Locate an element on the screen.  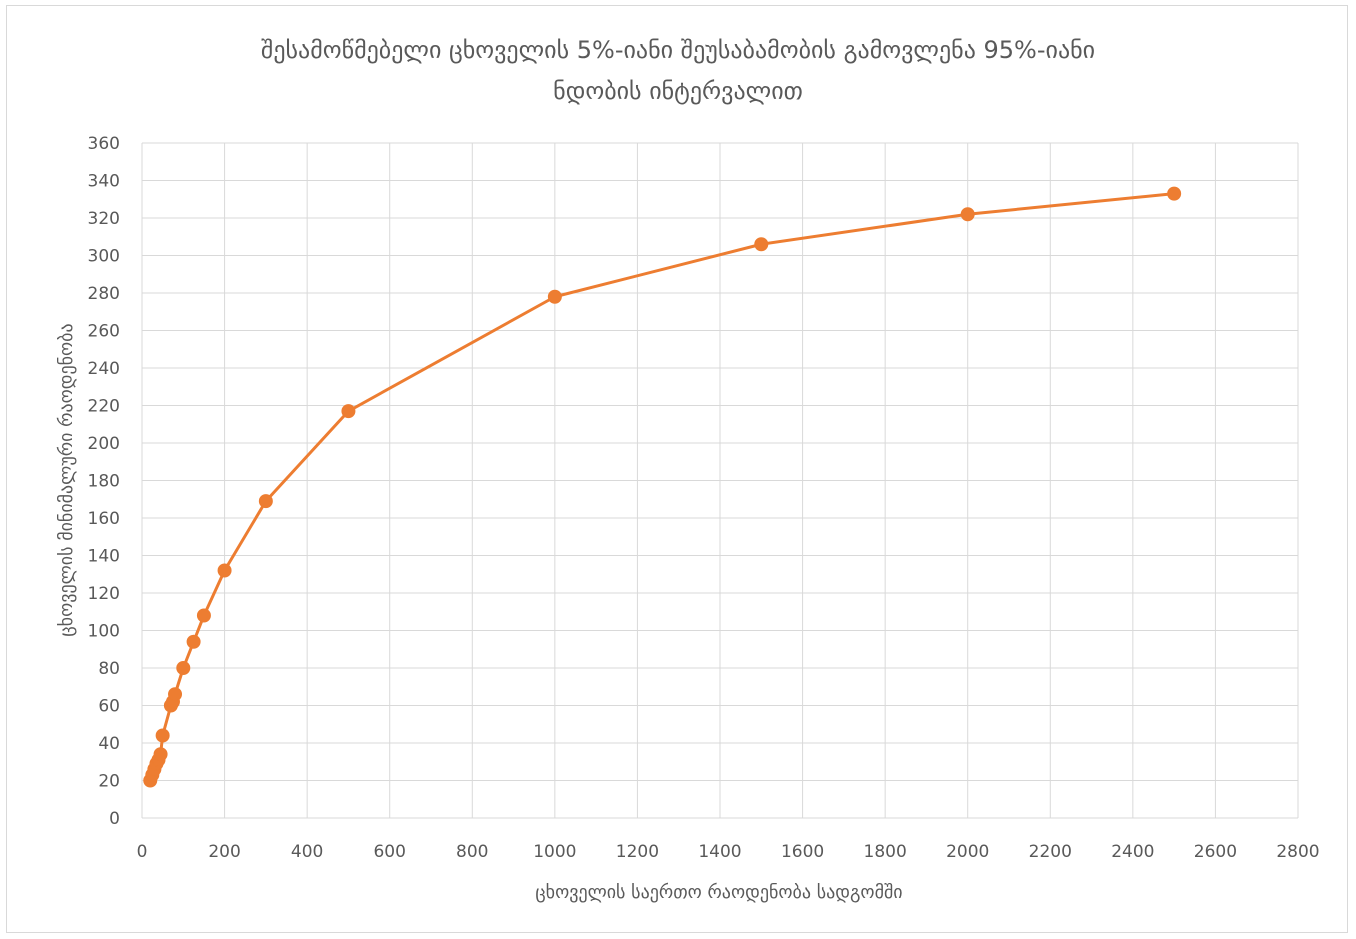
y-tick-label: 300 is located at coordinates (104, 257).